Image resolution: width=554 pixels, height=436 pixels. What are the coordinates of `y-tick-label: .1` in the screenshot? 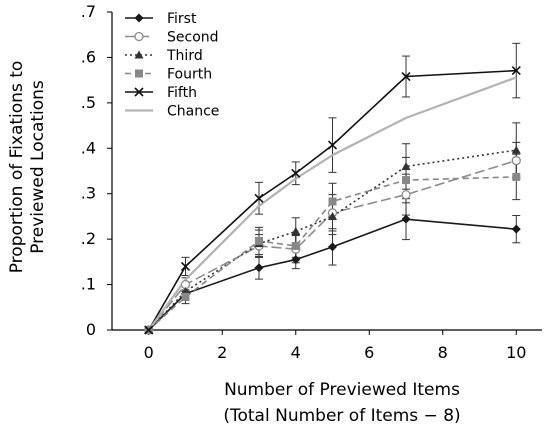 It's located at (88, 284).